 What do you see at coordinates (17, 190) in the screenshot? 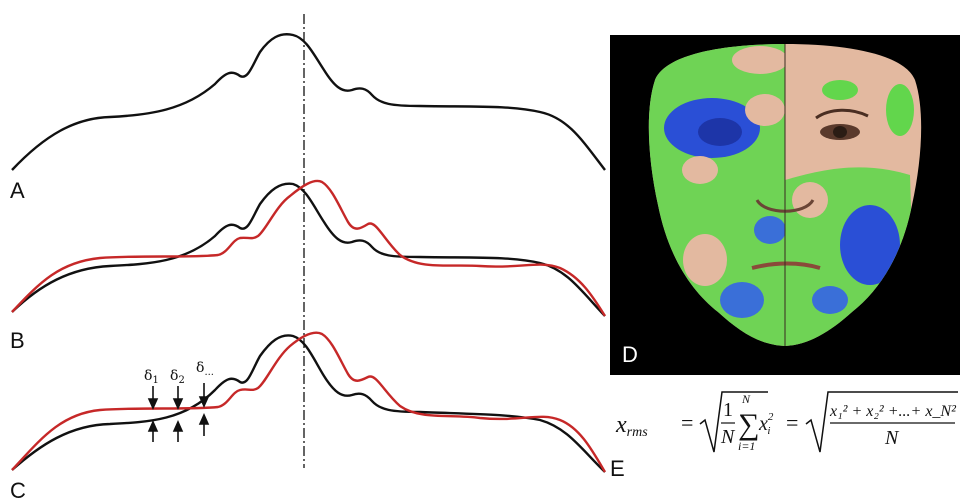
I see `panel-label-a: A` at bounding box center [17, 190].